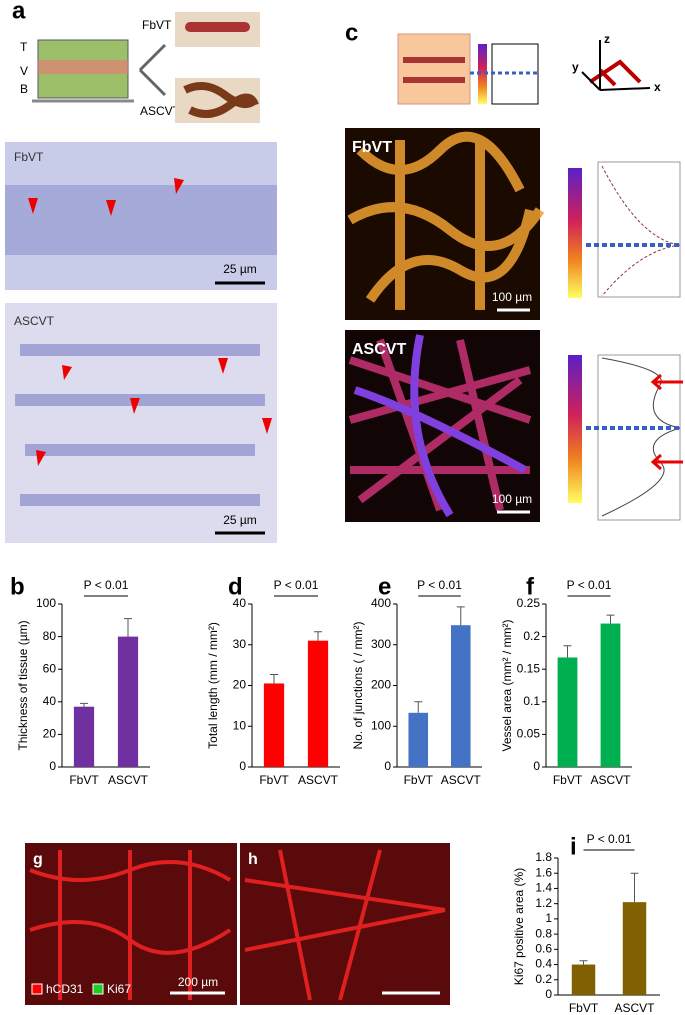 The image size is (685, 1015). What do you see at coordinates (24, 89) in the screenshot?
I see `layer-label: B` at bounding box center [24, 89].